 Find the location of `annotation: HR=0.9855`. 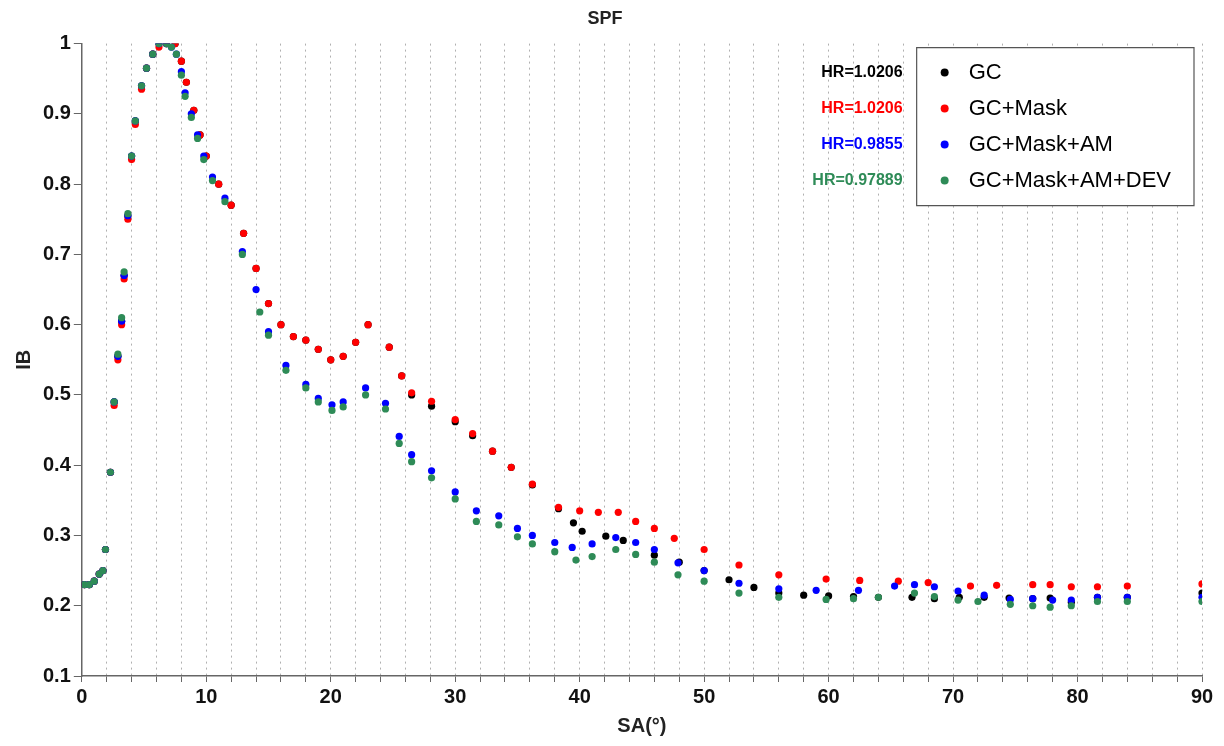

annotation: HR=0.9855 is located at coordinates (862, 144).